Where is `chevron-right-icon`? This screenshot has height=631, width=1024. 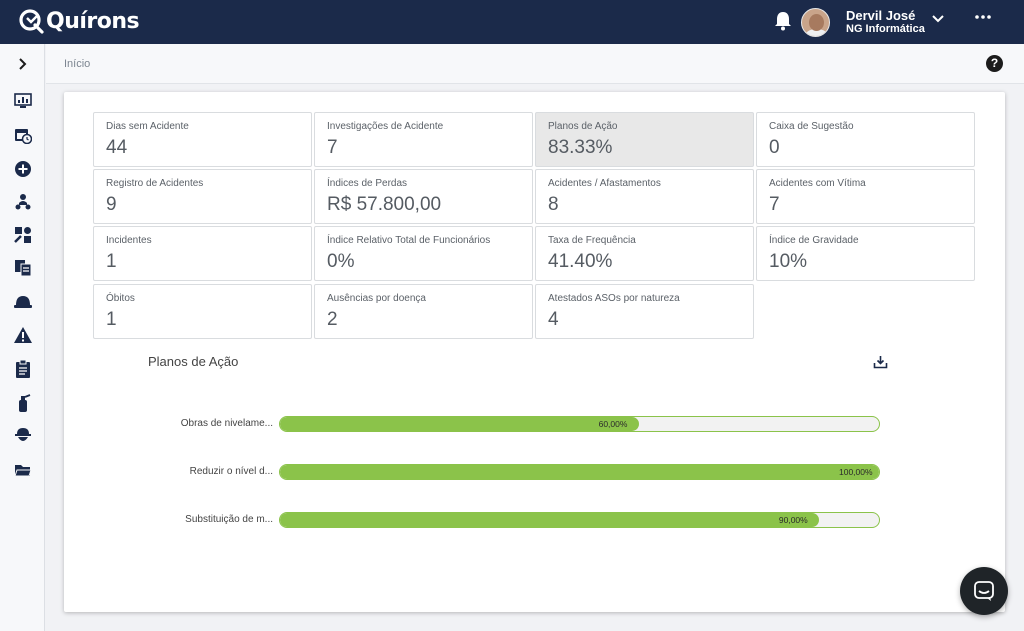
chevron-right-icon is located at coordinates (23, 64).